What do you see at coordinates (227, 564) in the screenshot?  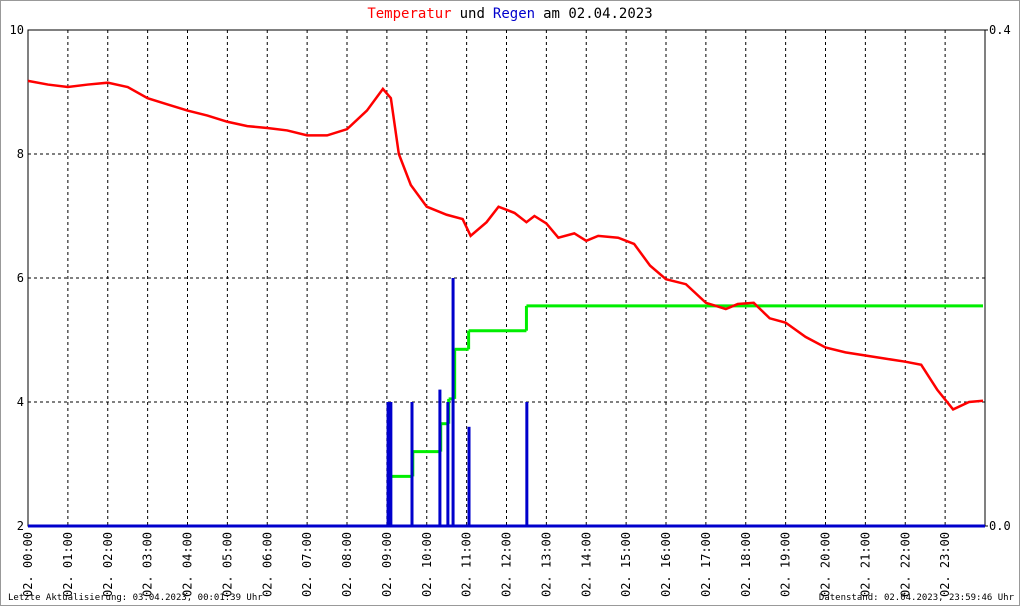 I see `x-tick-label: 02. 05:00` at bounding box center [227, 564].